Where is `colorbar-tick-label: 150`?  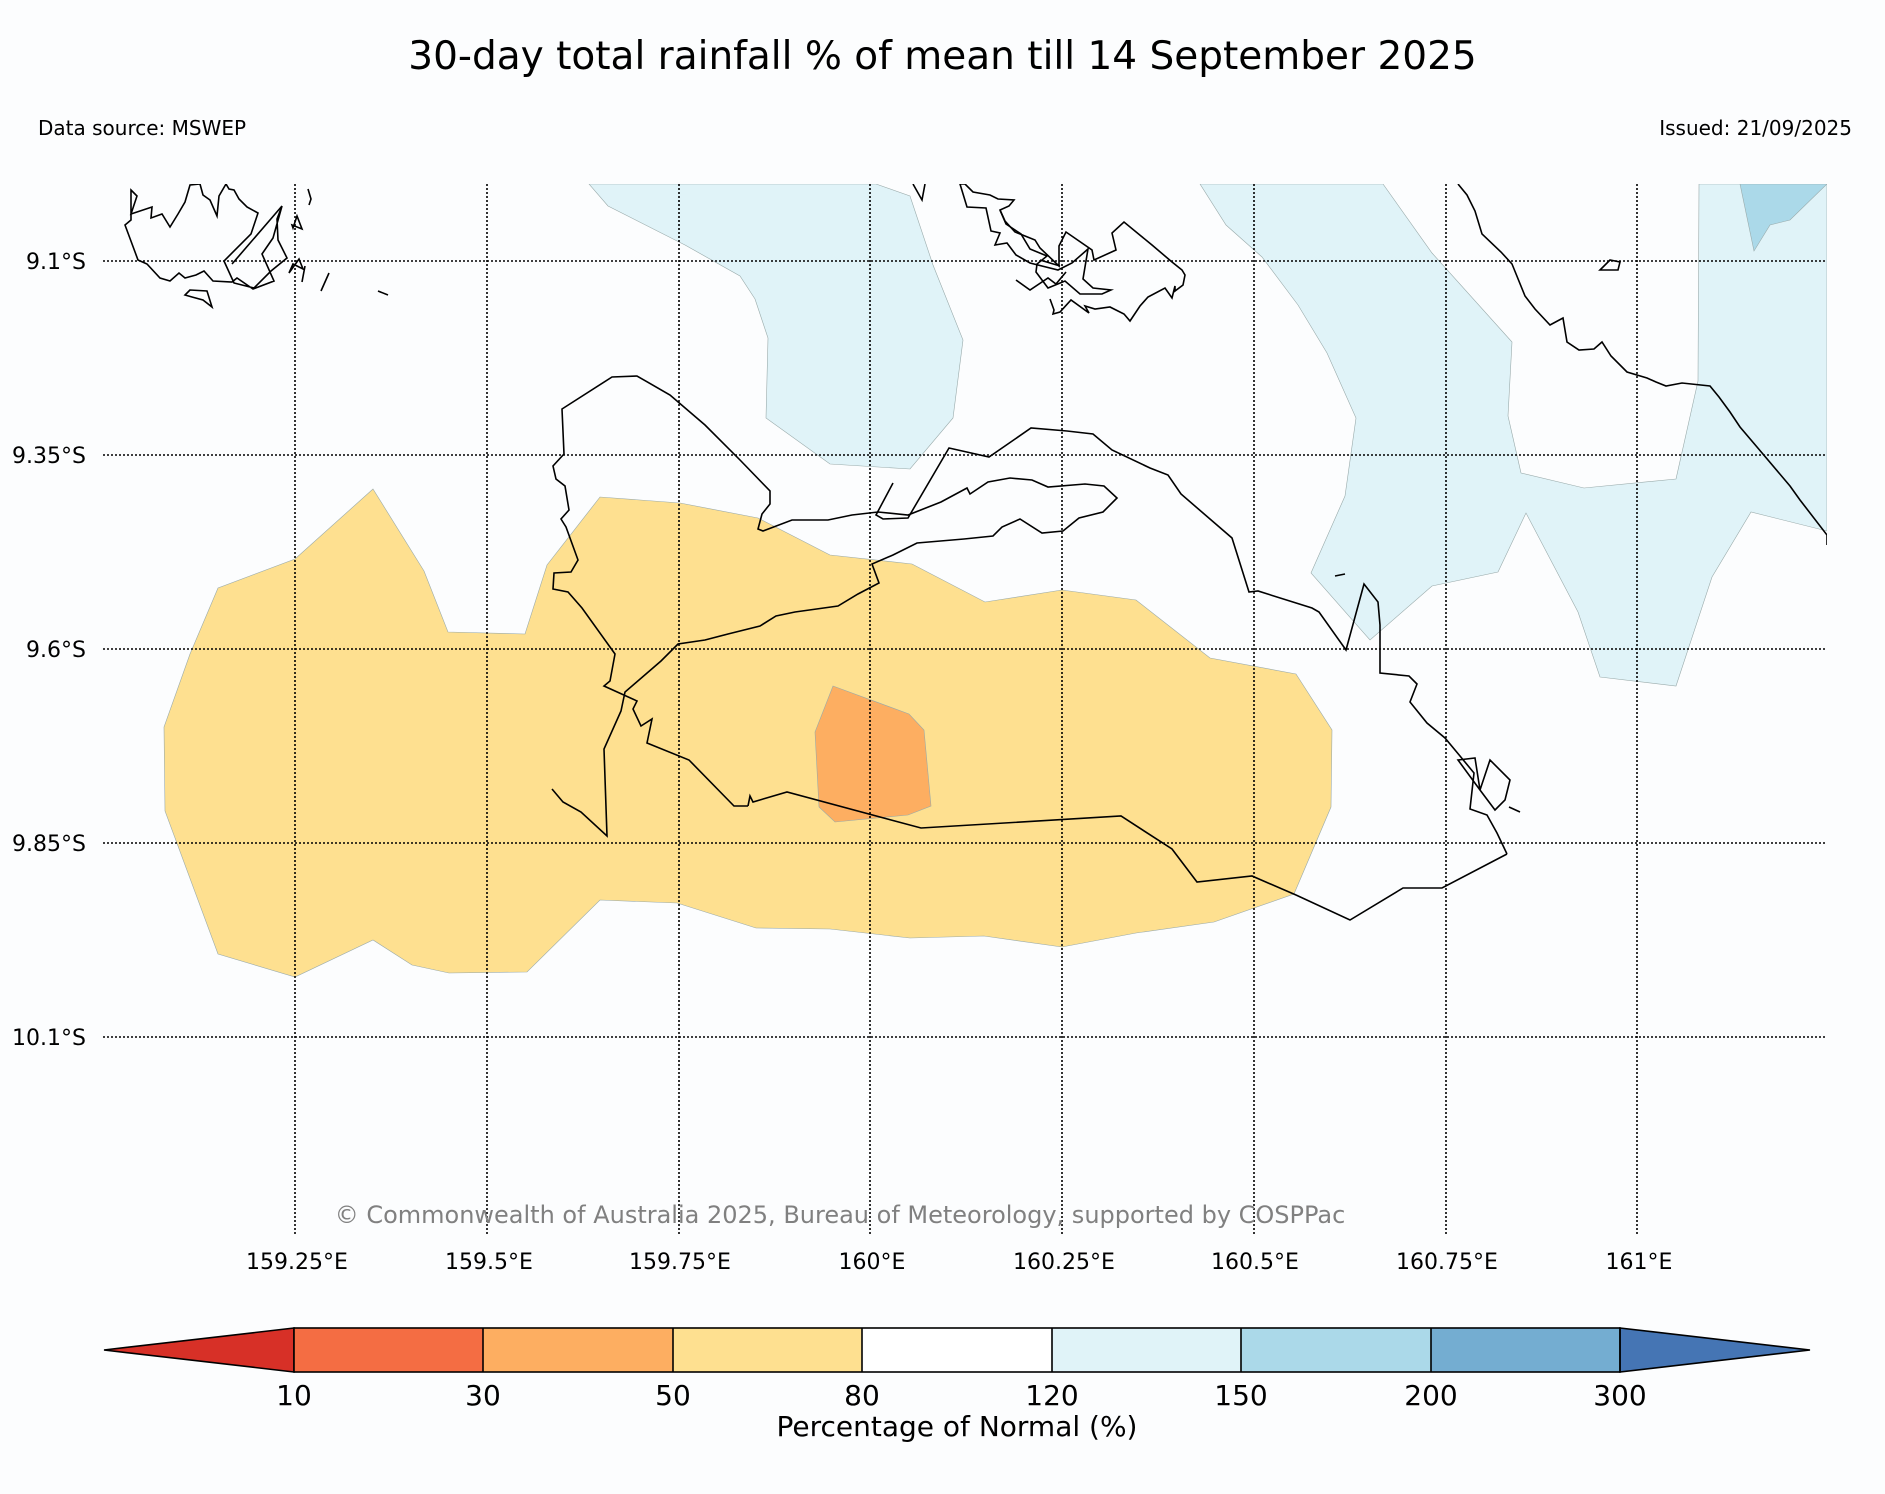 colorbar-tick-label: 150 is located at coordinates (1240, 1395).